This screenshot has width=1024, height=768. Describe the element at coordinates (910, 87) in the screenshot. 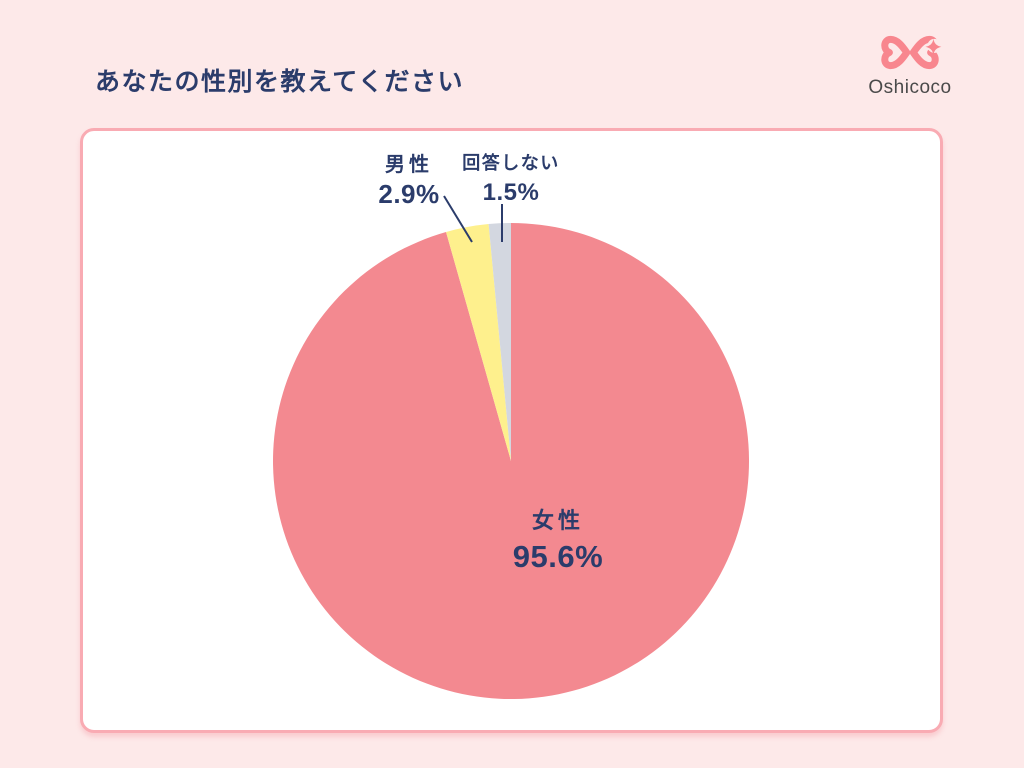

I see `logo-text: Oshicoco` at that location.